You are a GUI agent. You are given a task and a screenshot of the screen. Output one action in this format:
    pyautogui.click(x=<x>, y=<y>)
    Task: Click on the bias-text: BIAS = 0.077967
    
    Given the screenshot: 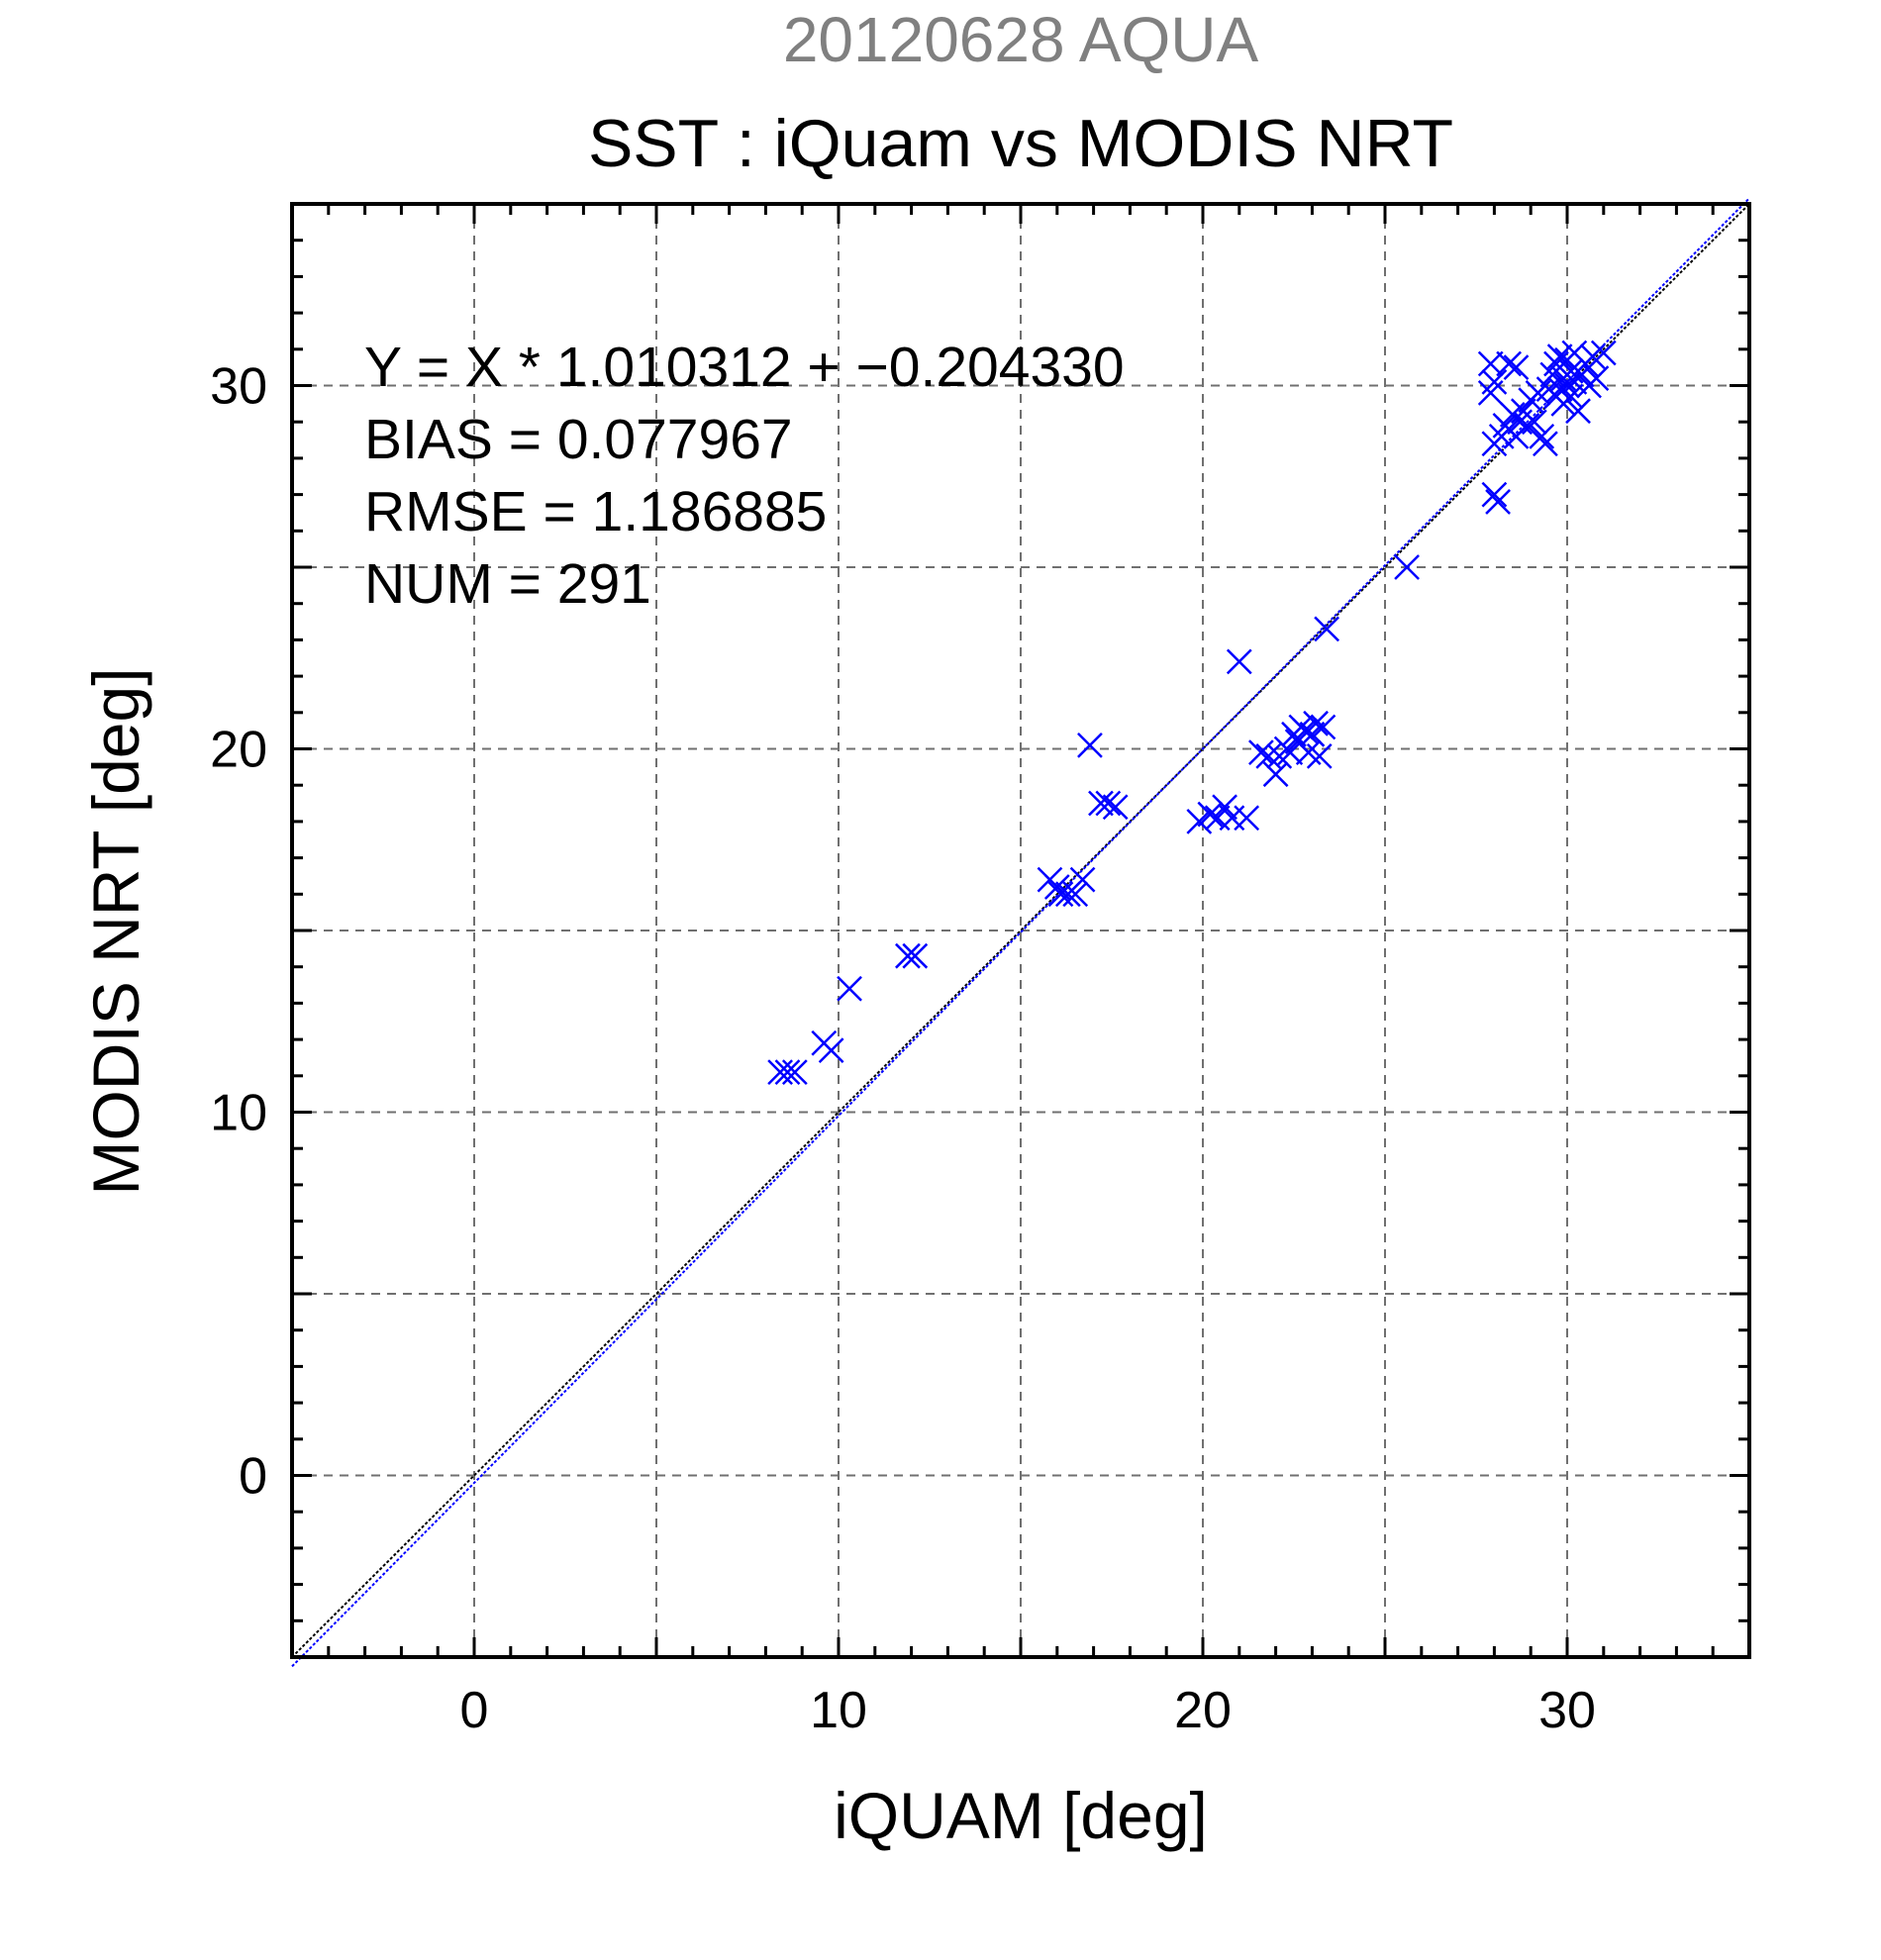 What is the action you would take?
    pyautogui.click(x=579, y=439)
    